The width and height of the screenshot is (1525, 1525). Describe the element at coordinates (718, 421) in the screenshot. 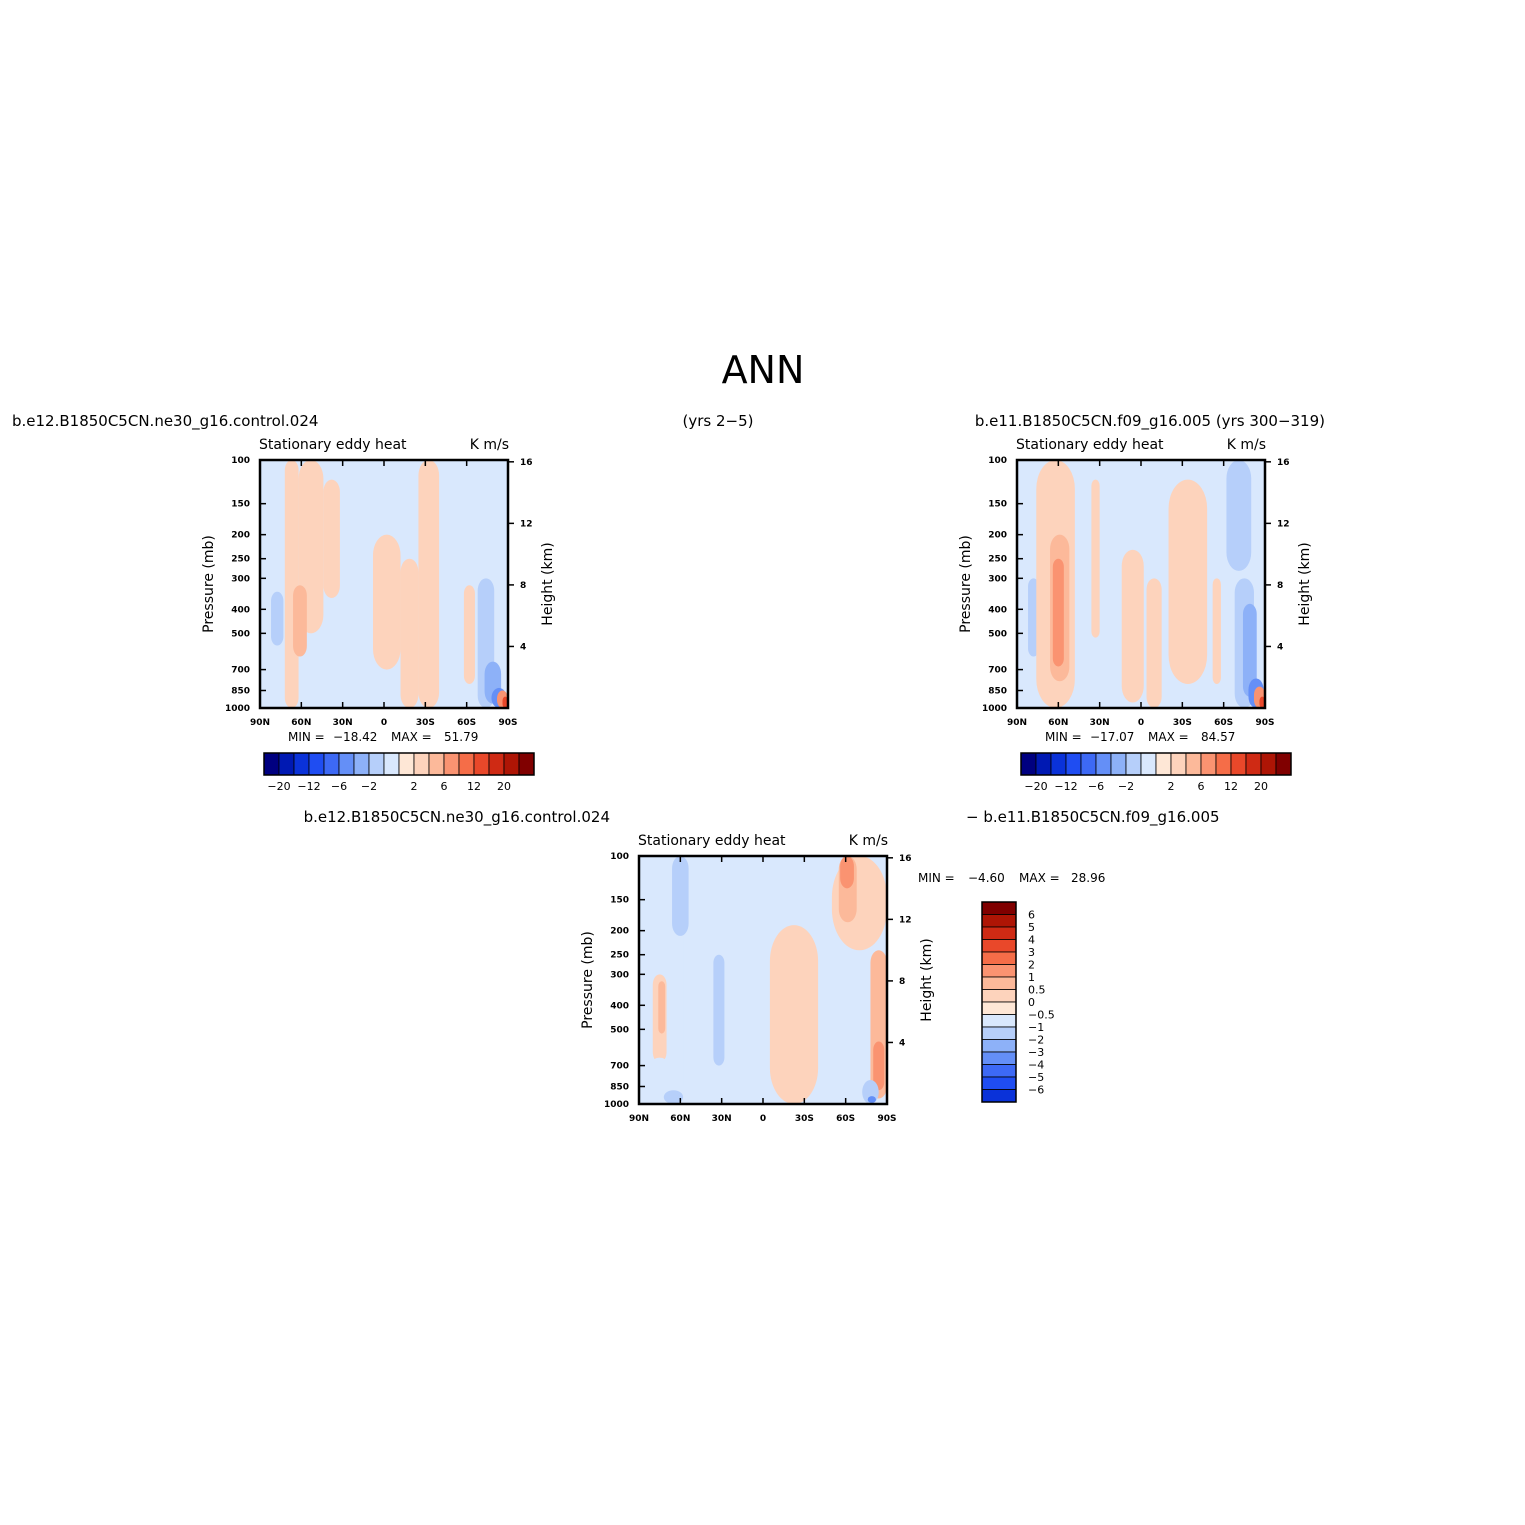

I see `panel1-years-label: (yrs 2−5)` at that location.